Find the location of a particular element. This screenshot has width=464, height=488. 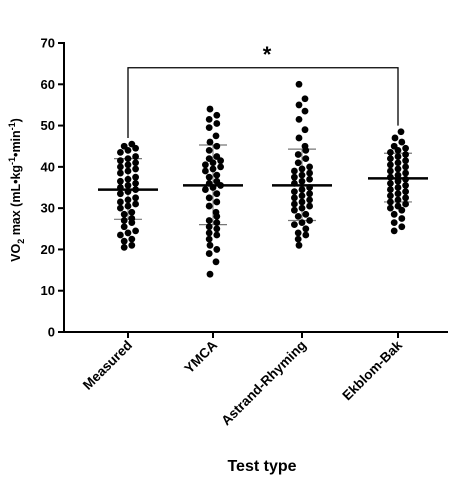

y-tick-label: 20 is located at coordinates (48, 249).